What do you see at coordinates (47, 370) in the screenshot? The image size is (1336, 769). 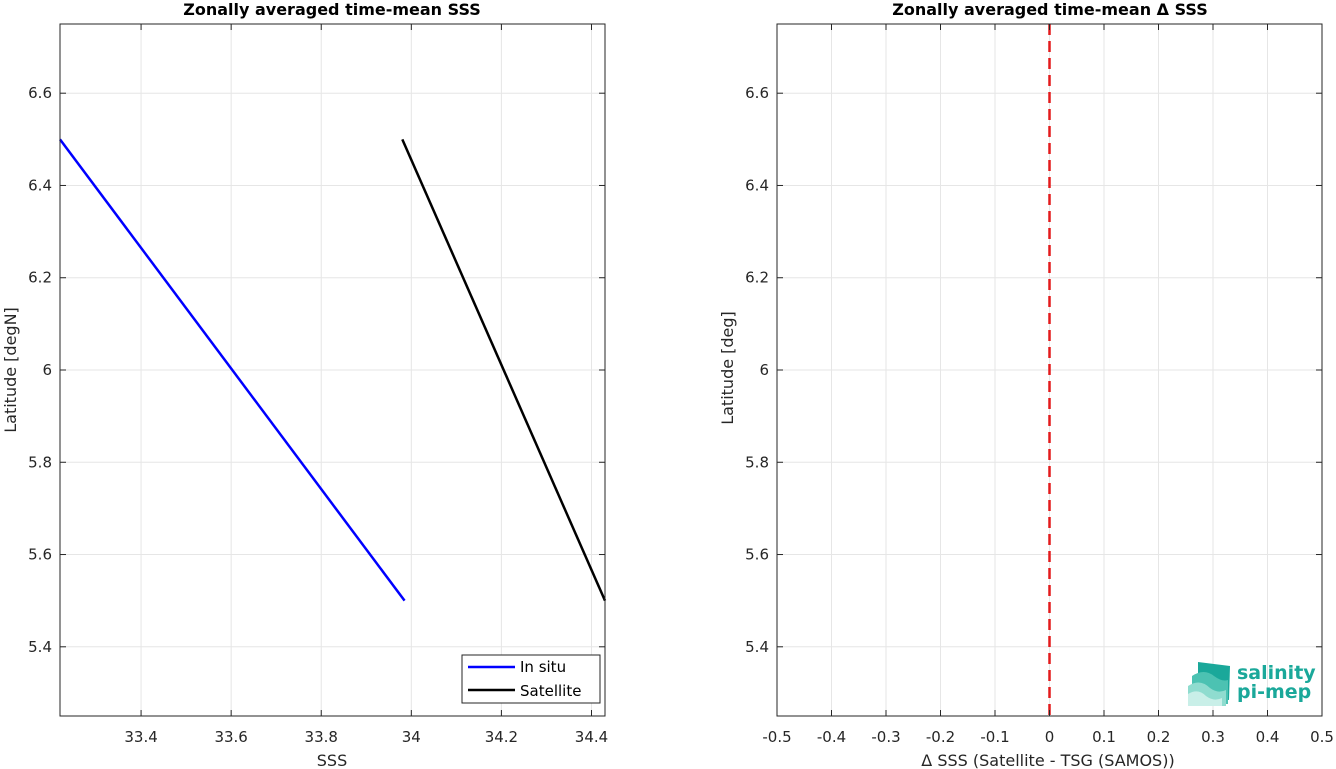 I see `left-ytick-label: 6` at bounding box center [47, 370].